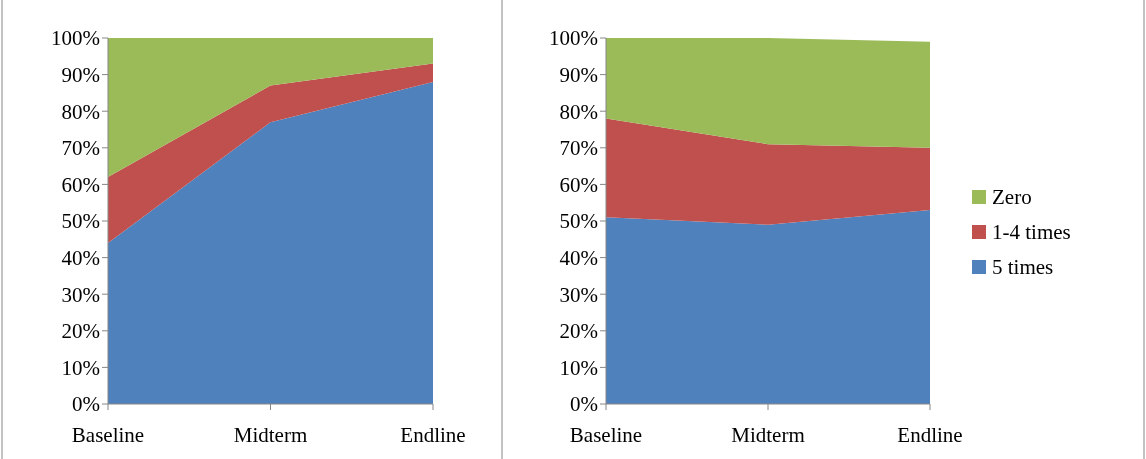 The image size is (1146, 459). I want to click on legend-label: Zero, so click(1012, 197).